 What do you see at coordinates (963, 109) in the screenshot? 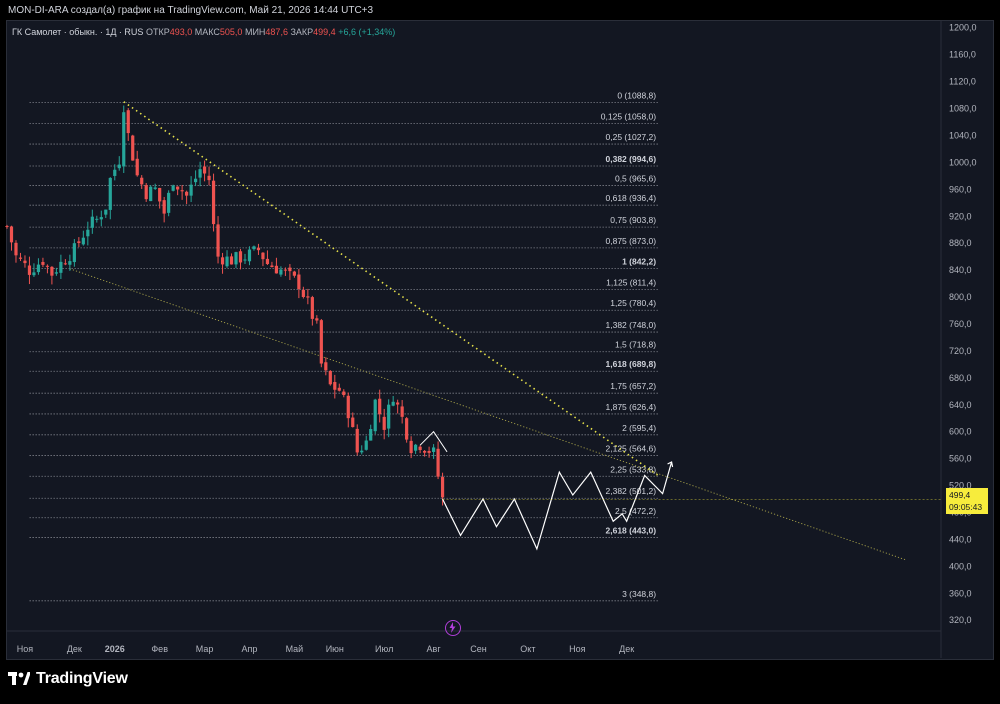
I see `y-tick-label: 1080,0` at bounding box center [963, 109].